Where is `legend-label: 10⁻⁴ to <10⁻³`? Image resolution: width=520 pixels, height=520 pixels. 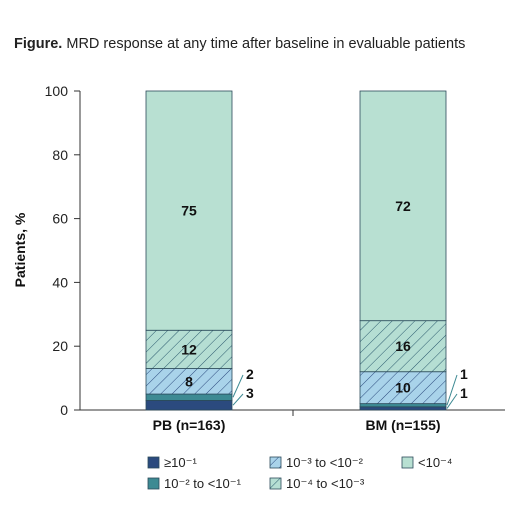
legend-label: 10⁻⁴ to <10⁻³ is located at coordinates (325, 483).